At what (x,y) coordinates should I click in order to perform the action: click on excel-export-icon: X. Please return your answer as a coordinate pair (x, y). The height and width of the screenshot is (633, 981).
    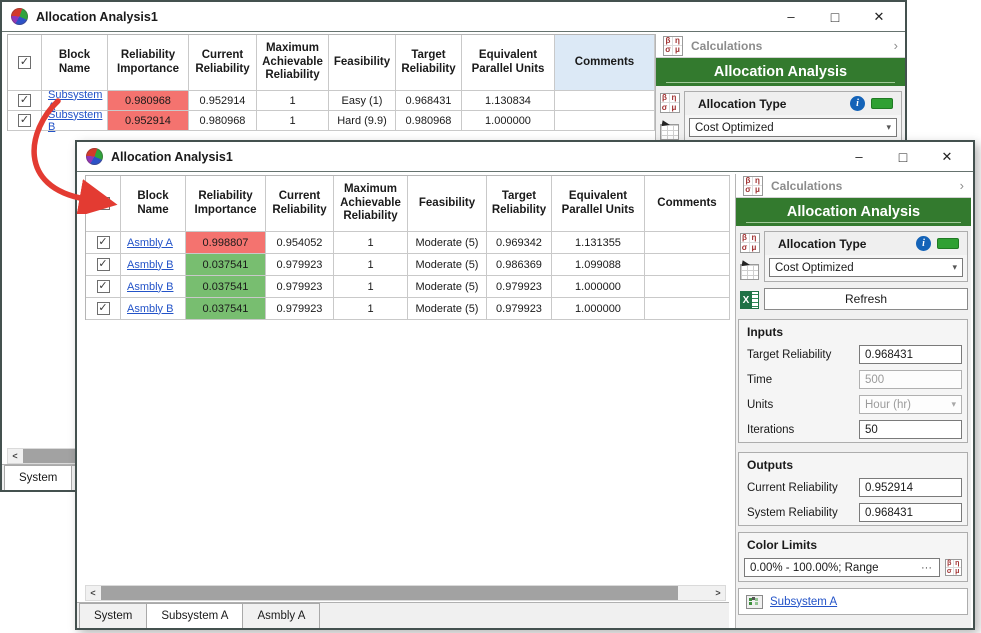
    Looking at the image, I should click on (749, 300).